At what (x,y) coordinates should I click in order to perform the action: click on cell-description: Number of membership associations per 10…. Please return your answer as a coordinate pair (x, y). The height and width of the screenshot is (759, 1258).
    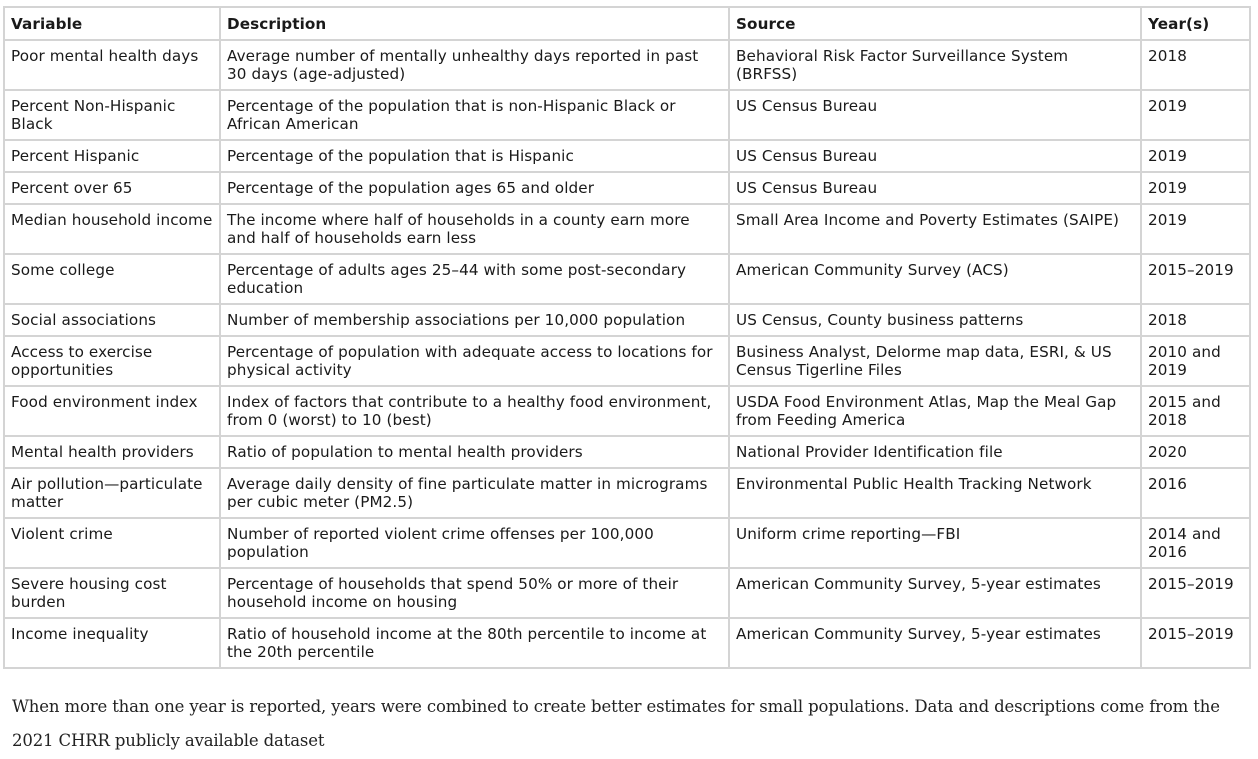
    Looking at the image, I should click on (474, 320).